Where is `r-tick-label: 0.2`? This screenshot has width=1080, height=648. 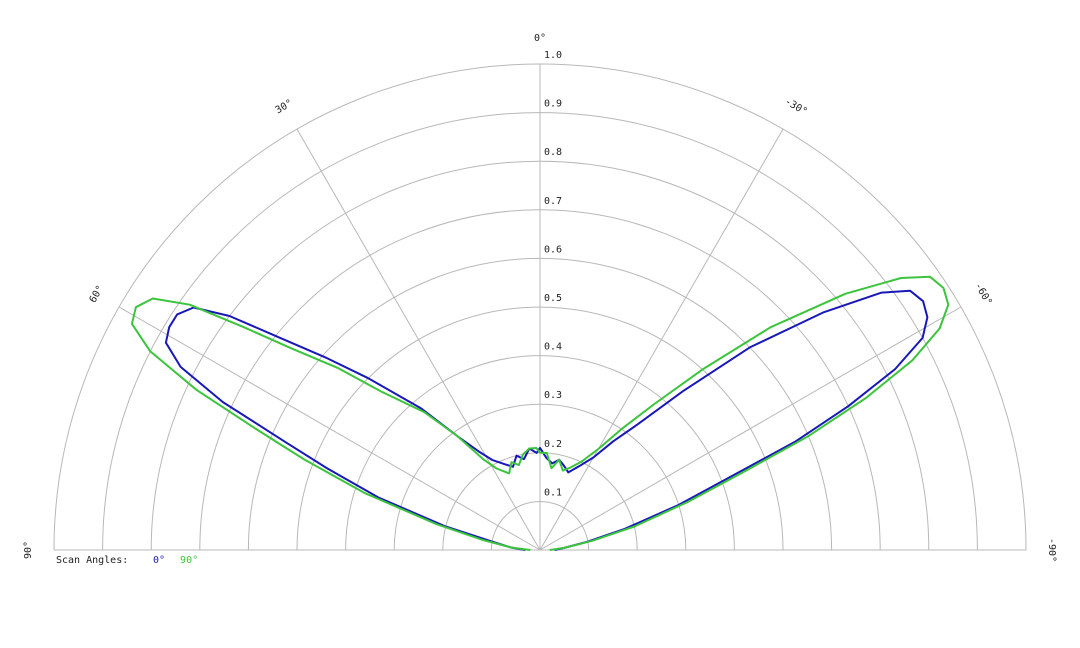 r-tick-label: 0.2 is located at coordinates (553, 444).